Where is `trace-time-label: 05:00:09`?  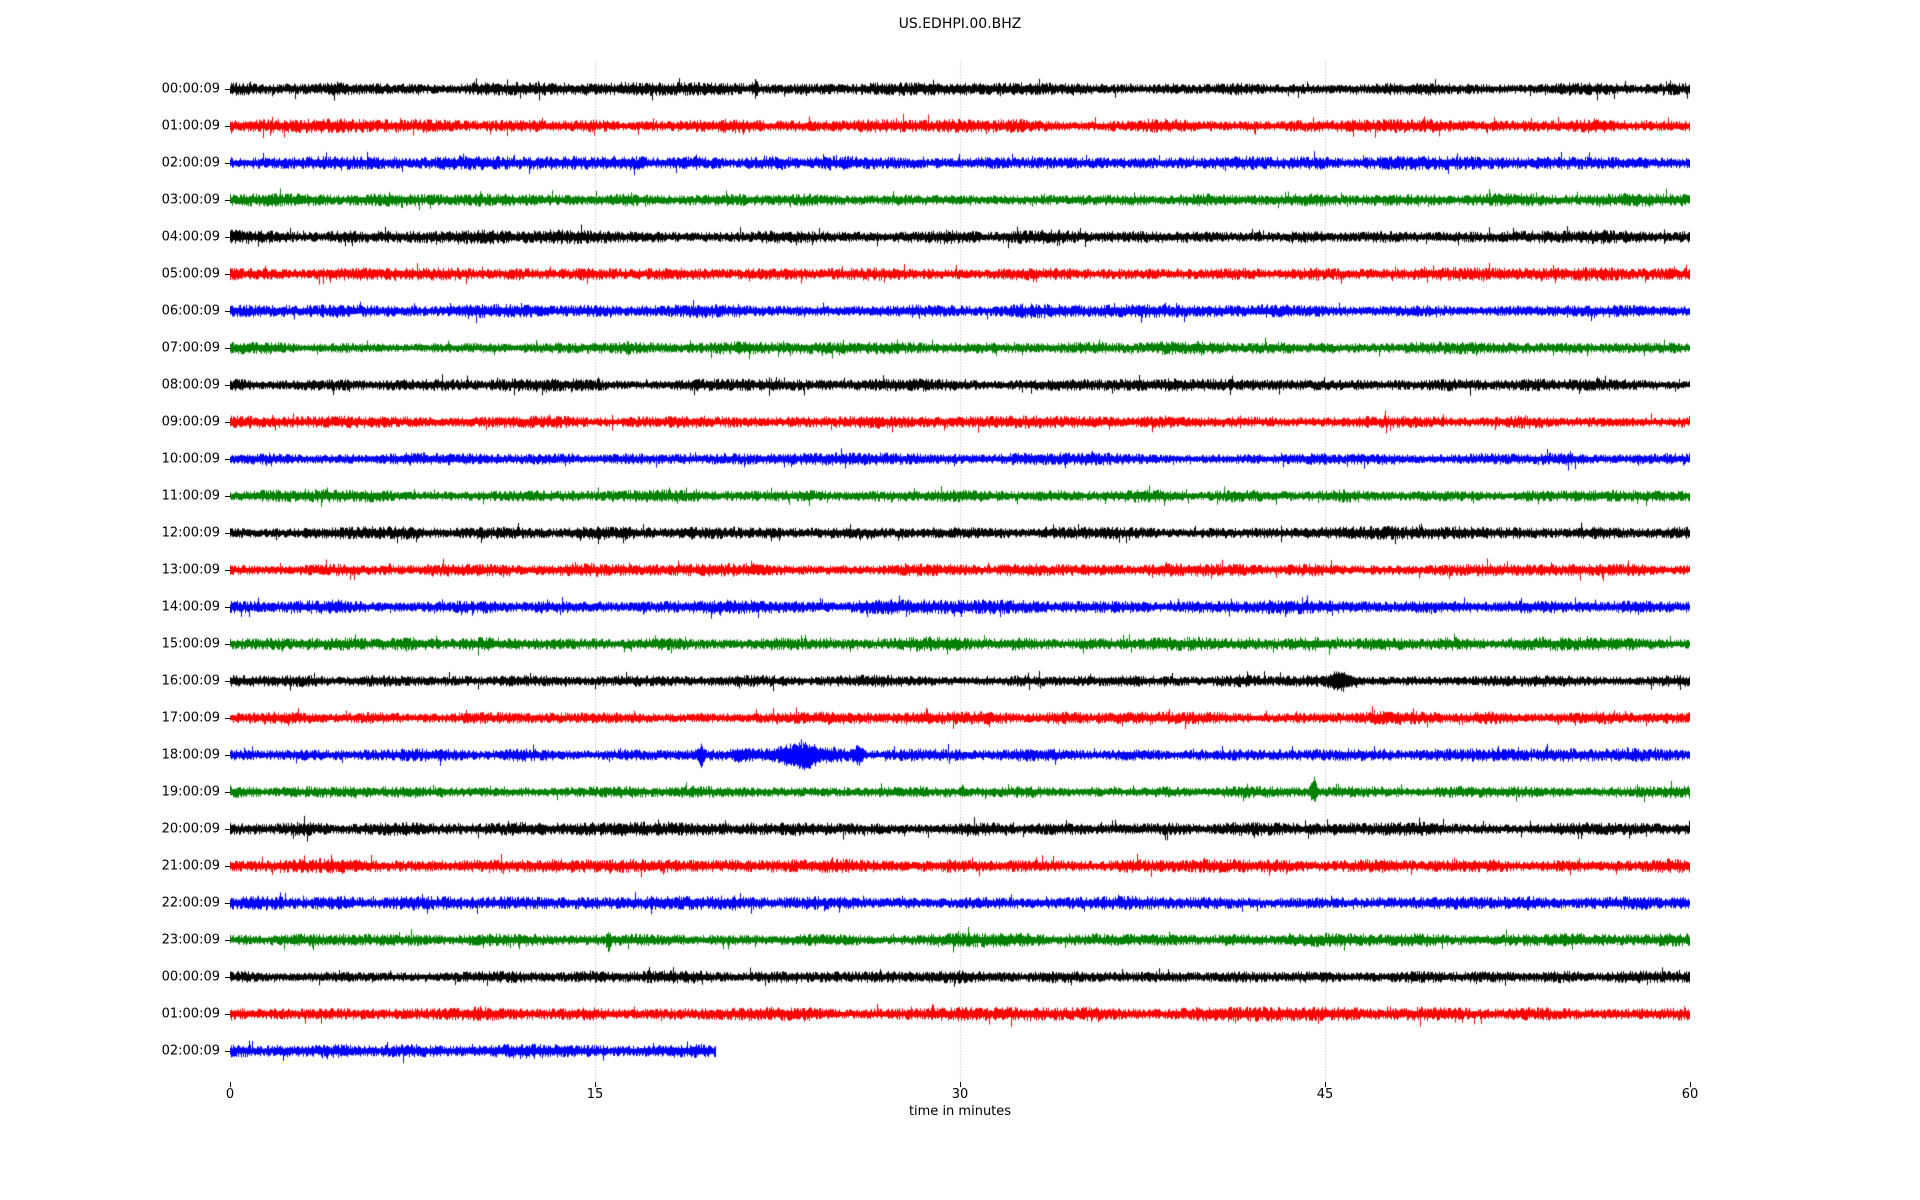
trace-time-label: 05:00:09 is located at coordinates (190, 274).